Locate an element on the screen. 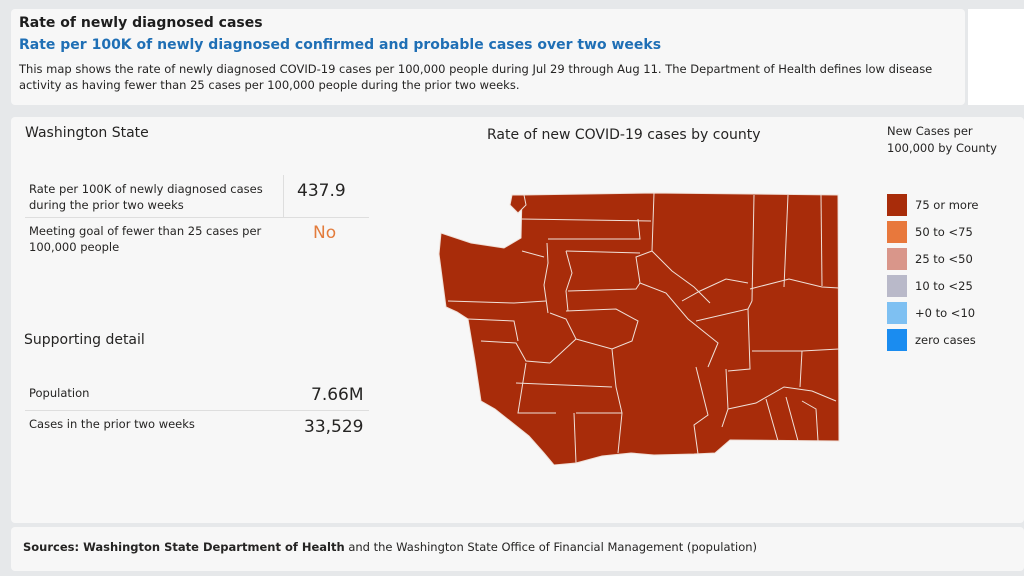  kpi-divider-vertical is located at coordinates (283, 196).